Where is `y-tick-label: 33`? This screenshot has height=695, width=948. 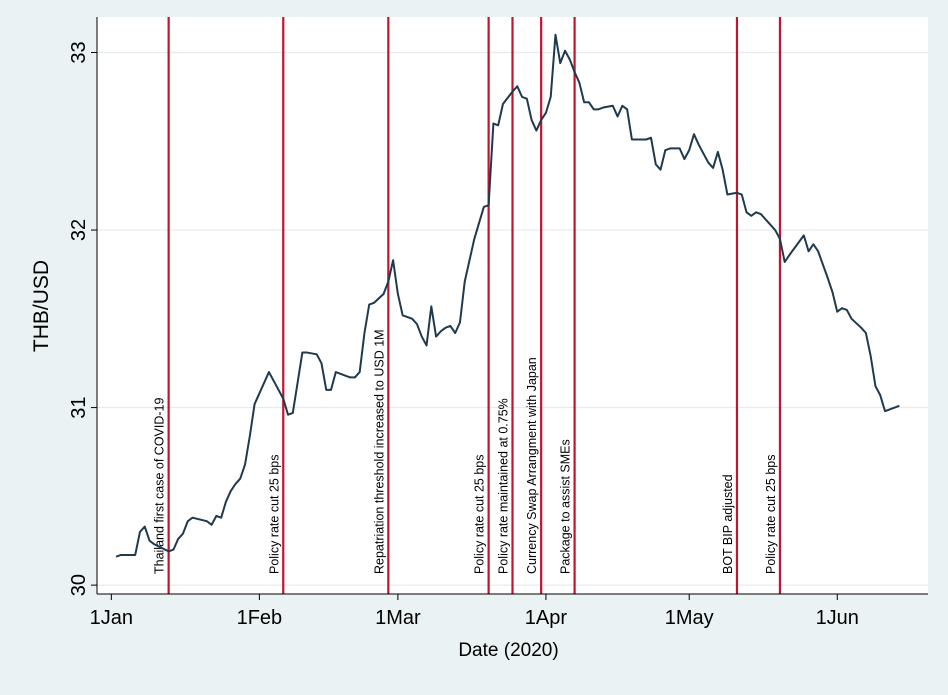
y-tick-label: 33 is located at coordinates (79, 52).